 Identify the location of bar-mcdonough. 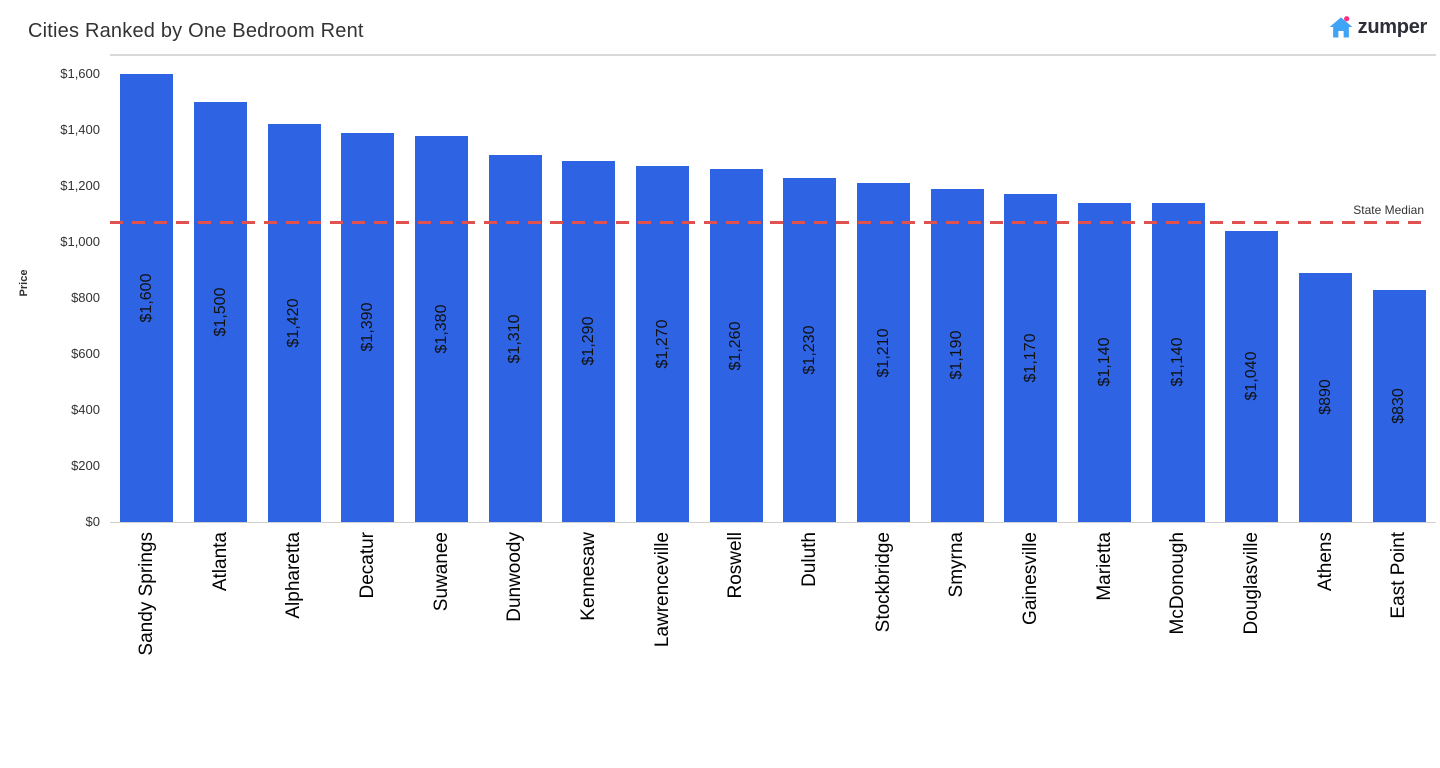
(1178, 362).